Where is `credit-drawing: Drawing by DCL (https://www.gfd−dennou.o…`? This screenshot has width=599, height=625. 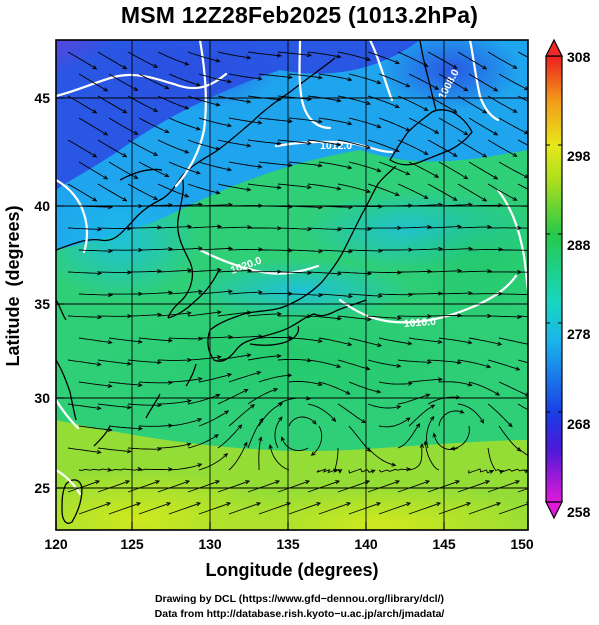
credit-drawing: Drawing by DCL (https://www.gfd−dennou.o… is located at coordinates (299, 599).